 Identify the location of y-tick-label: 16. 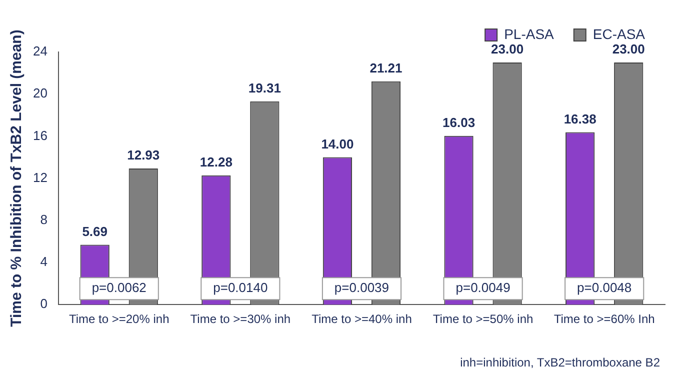
(40, 135).